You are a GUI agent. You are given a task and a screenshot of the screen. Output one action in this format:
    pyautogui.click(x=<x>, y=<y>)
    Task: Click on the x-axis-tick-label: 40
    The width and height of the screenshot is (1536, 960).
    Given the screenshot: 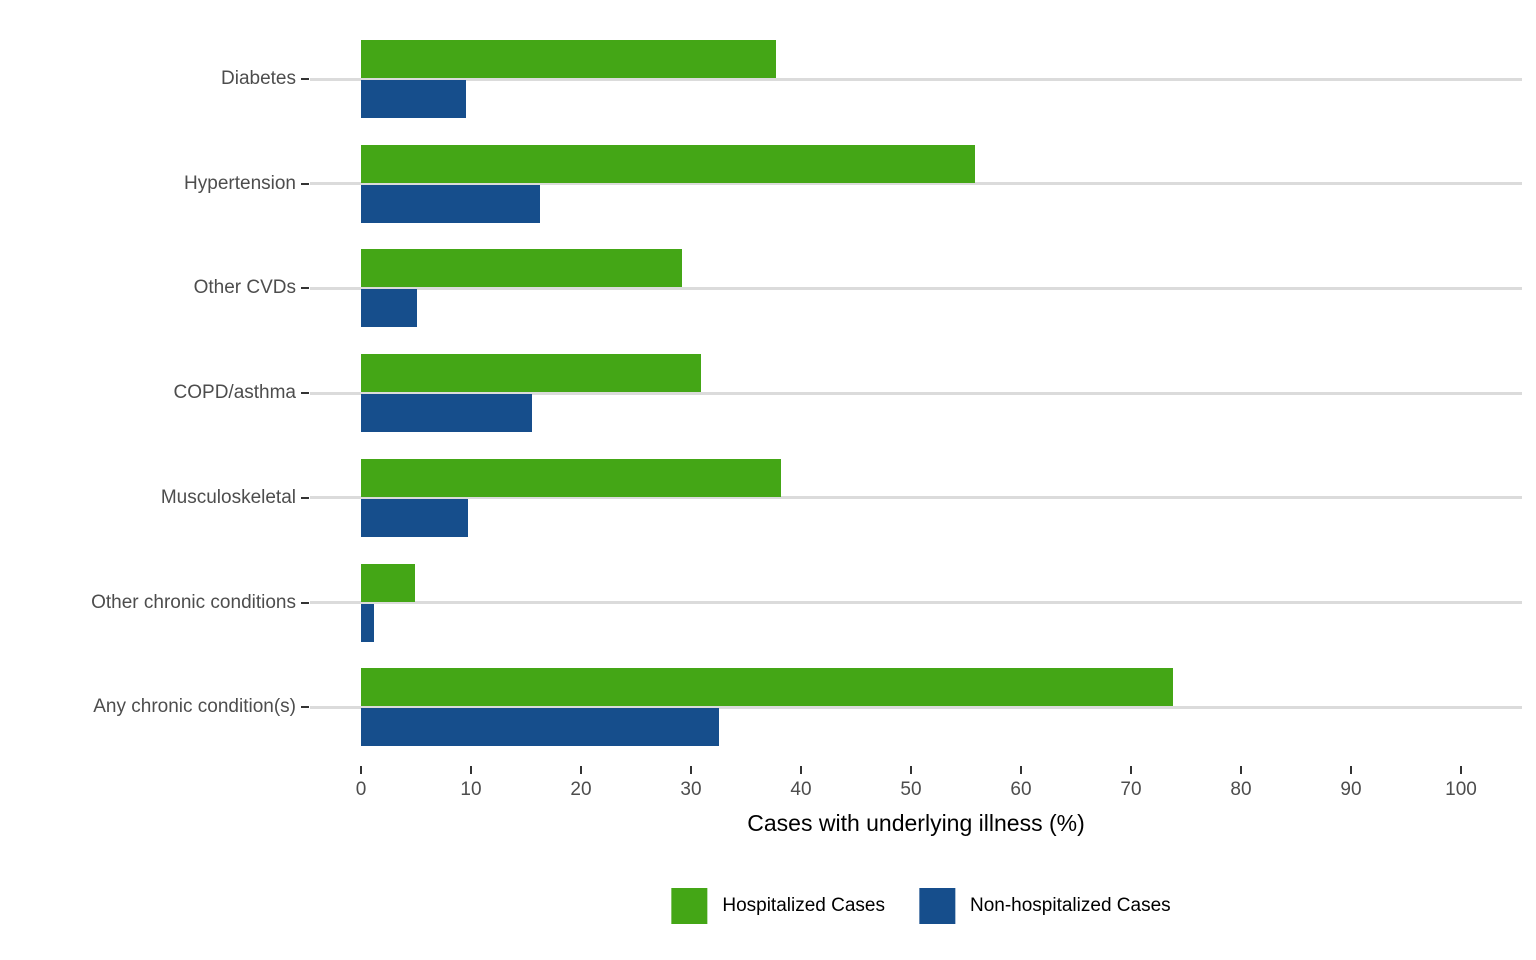 What is the action you would take?
    pyautogui.click(x=801, y=789)
    